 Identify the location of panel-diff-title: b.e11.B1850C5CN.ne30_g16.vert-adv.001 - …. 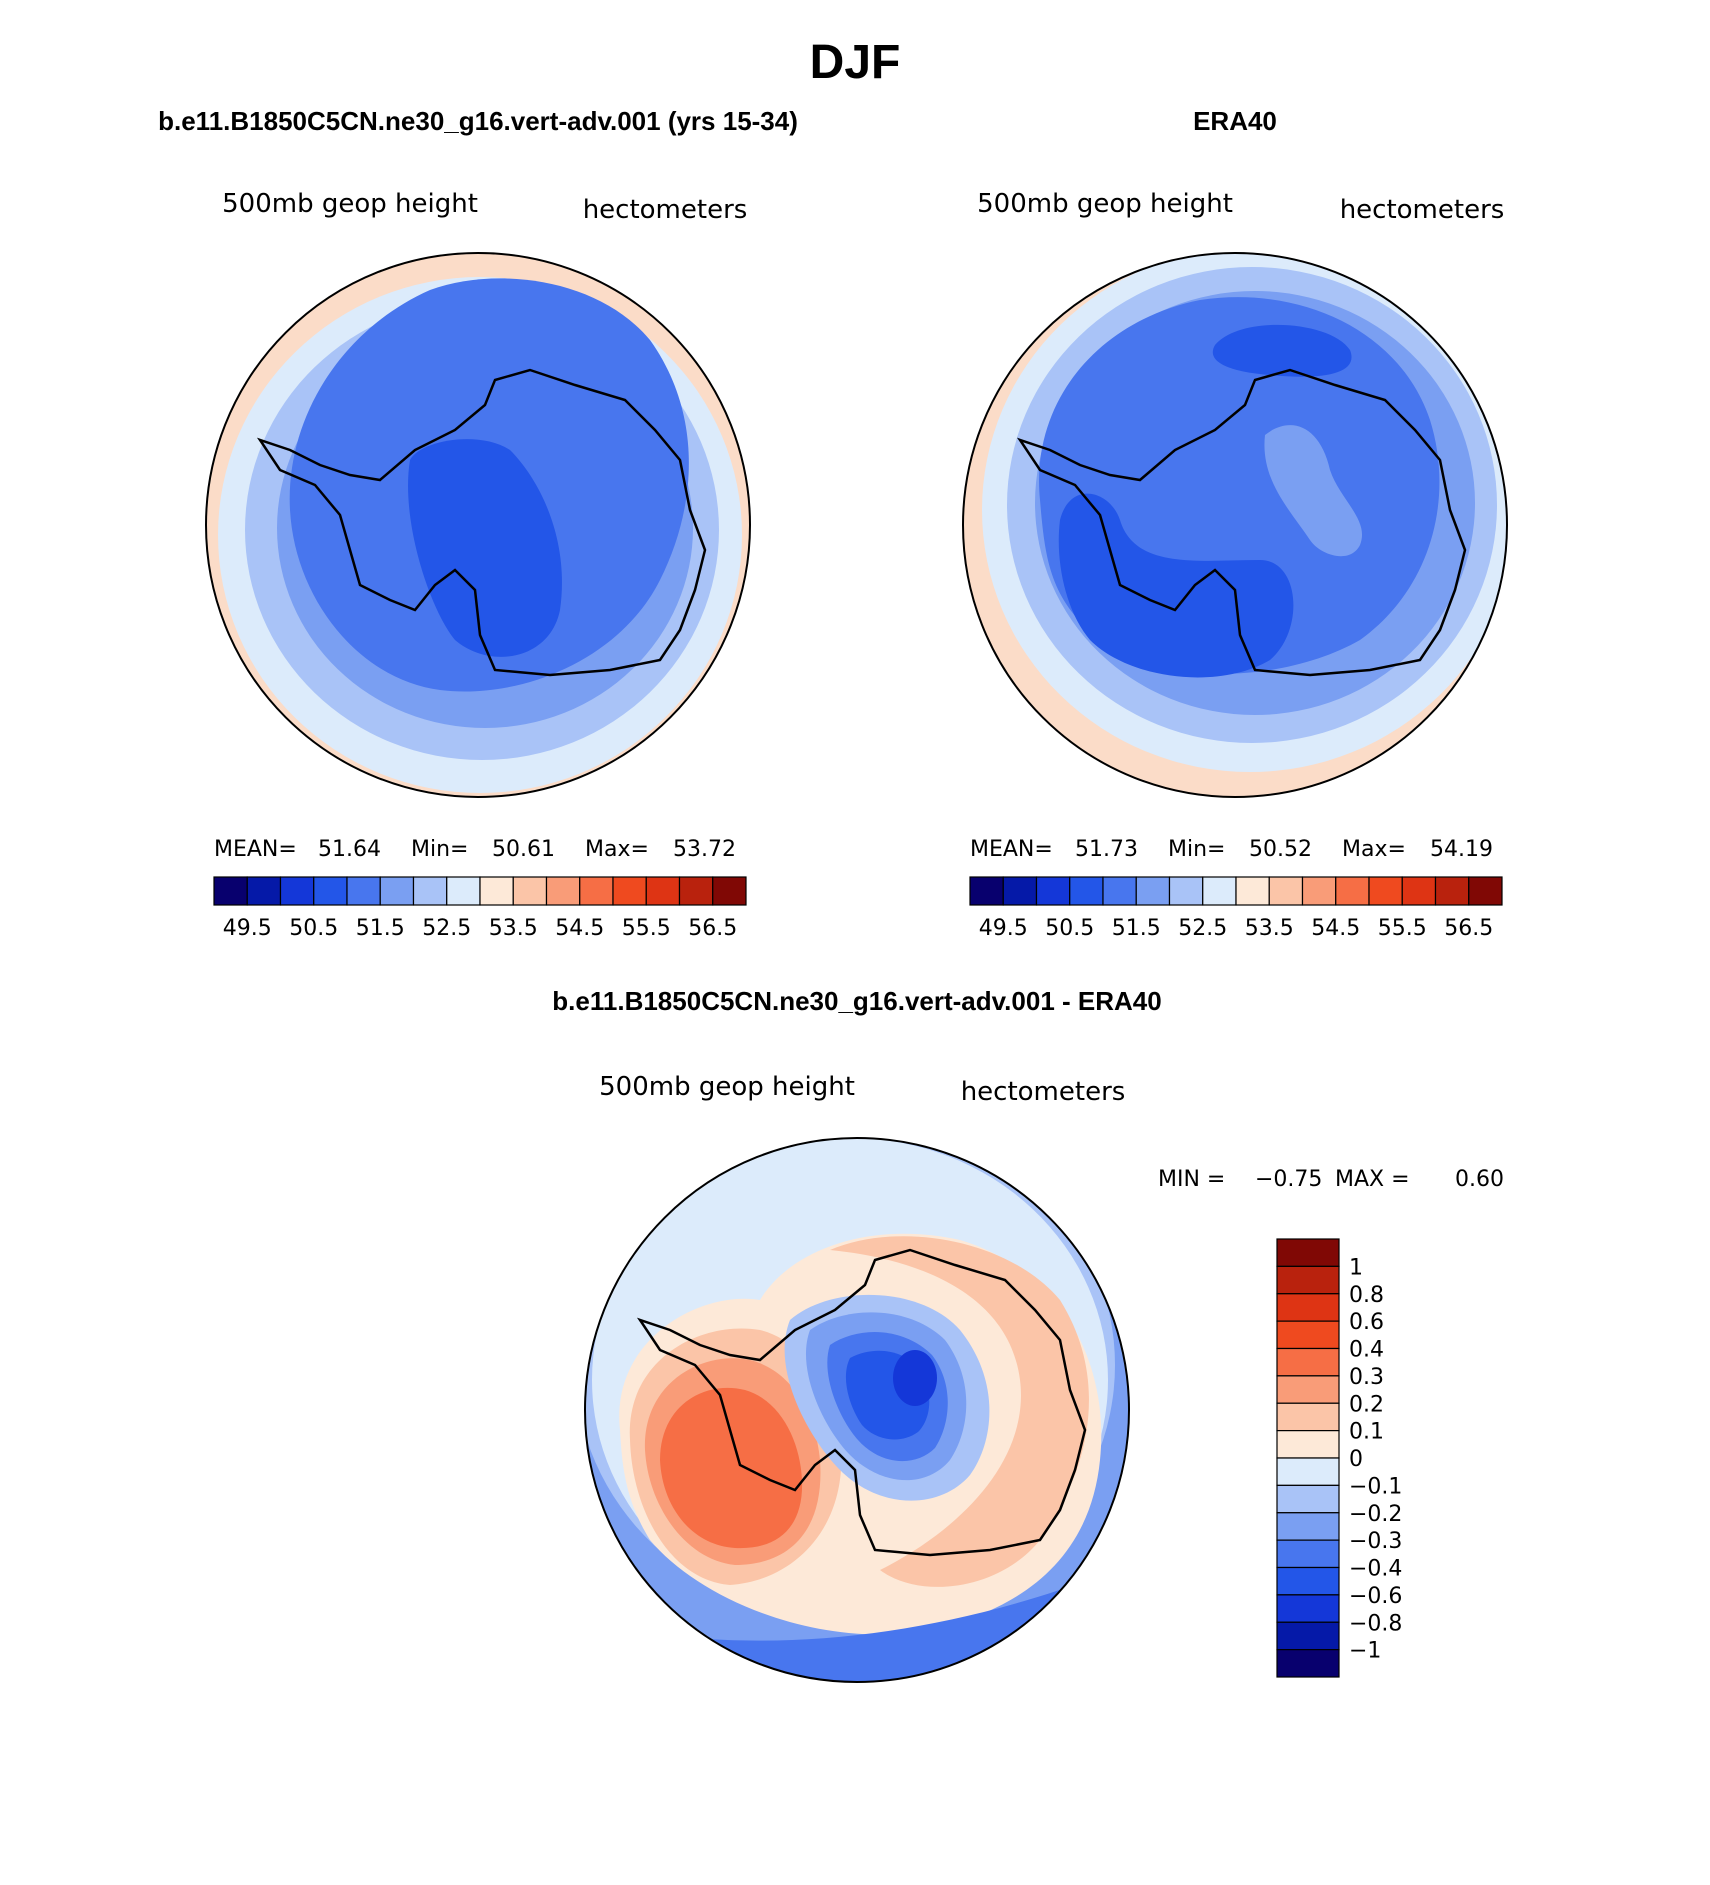
(856, 1001).